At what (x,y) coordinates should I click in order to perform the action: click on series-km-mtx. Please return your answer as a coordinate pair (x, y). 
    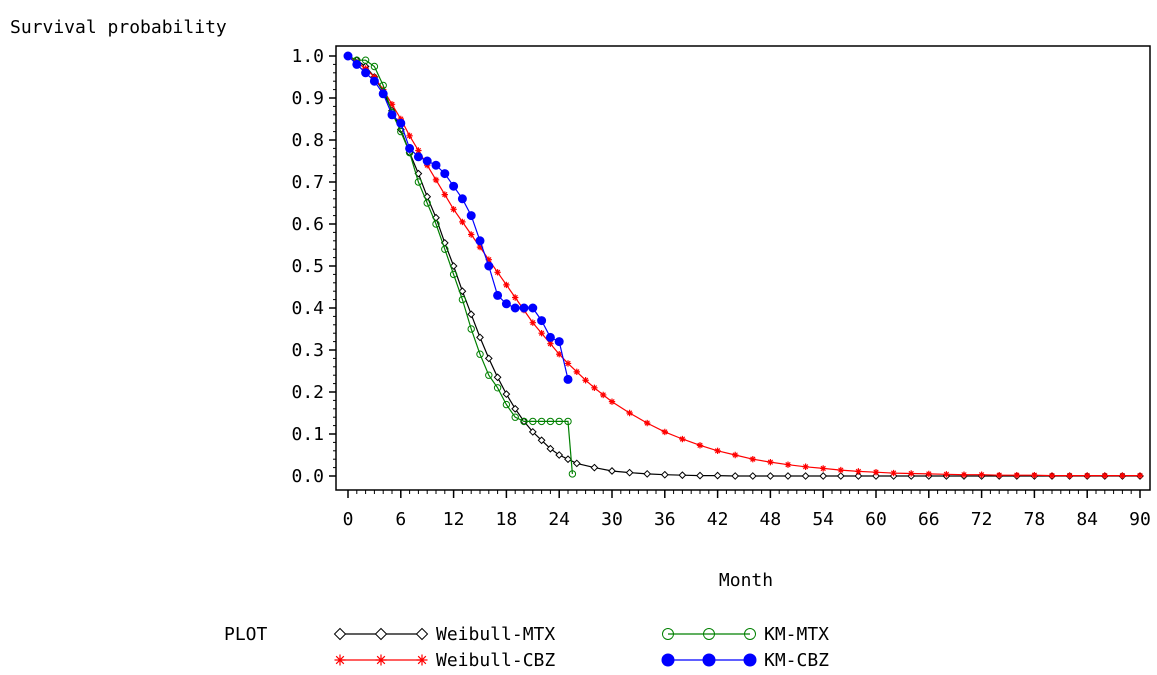
    Looking at the image, I should click on (460, 265).